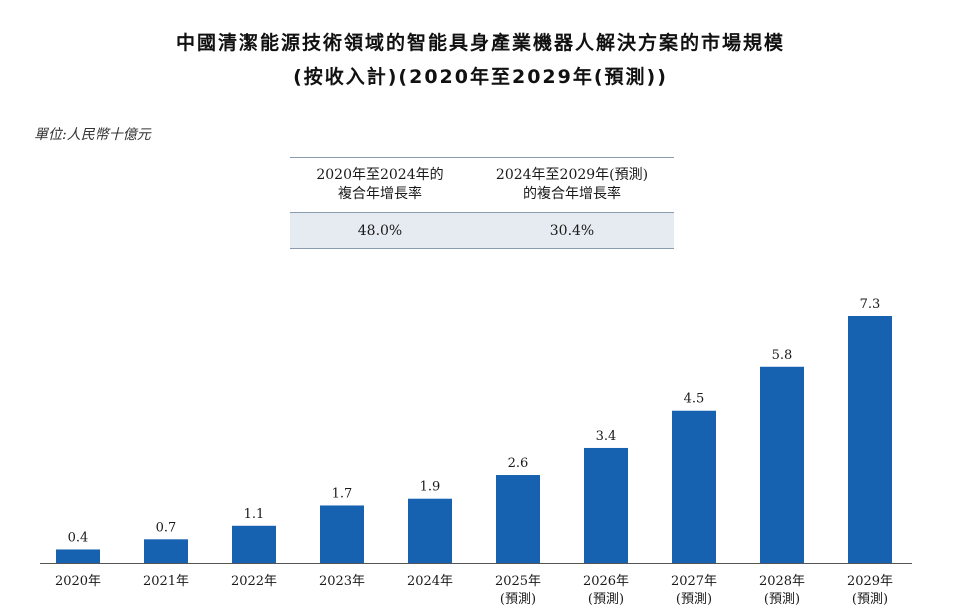 The width and height of the screenshot is (961, 615). What do you see at coordinates (342, 493) in the screenshot?
I see `bar-value-label: 1.7` at bounding box center [342, 493].